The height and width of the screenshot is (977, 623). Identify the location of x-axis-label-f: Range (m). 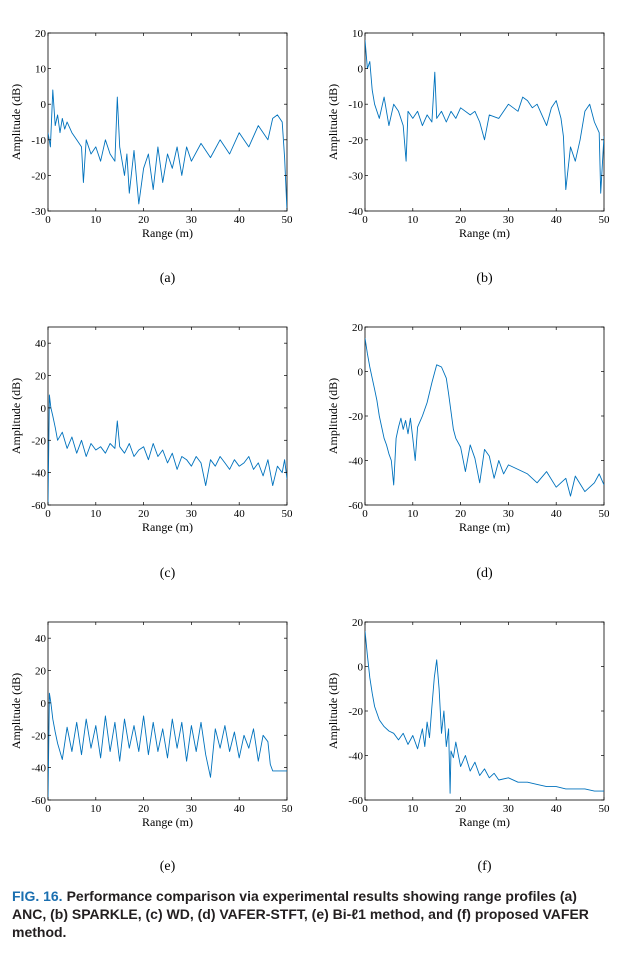
(484, 822).